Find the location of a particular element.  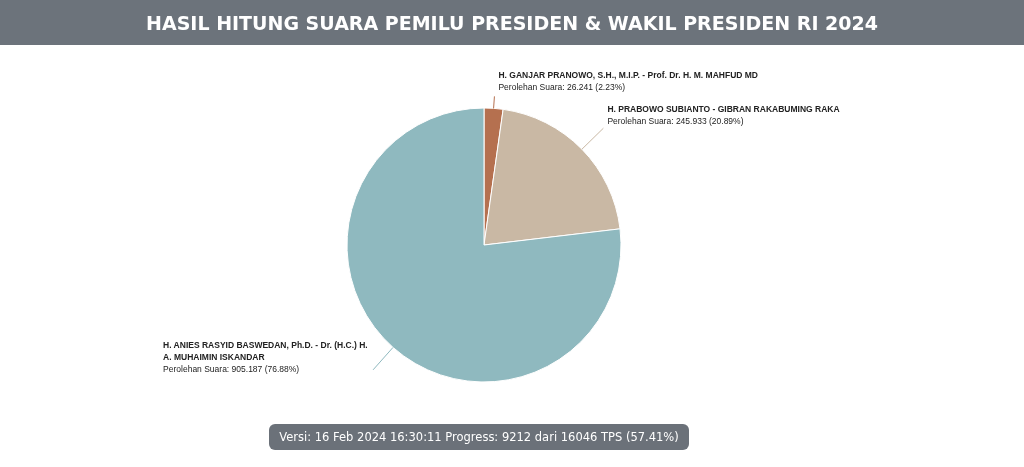

data-label: Perolehan Suara: 905.187 (76.88%) is located at coordinates (231, 368).